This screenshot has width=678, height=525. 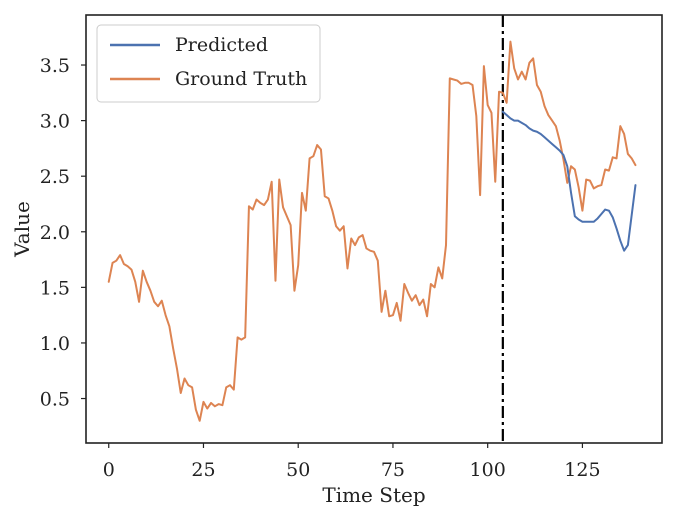 What do you see at coordinates (55, 177) in the screenshot?
I see `y-tick-label: 2.5` at bounding box center [55, 177].